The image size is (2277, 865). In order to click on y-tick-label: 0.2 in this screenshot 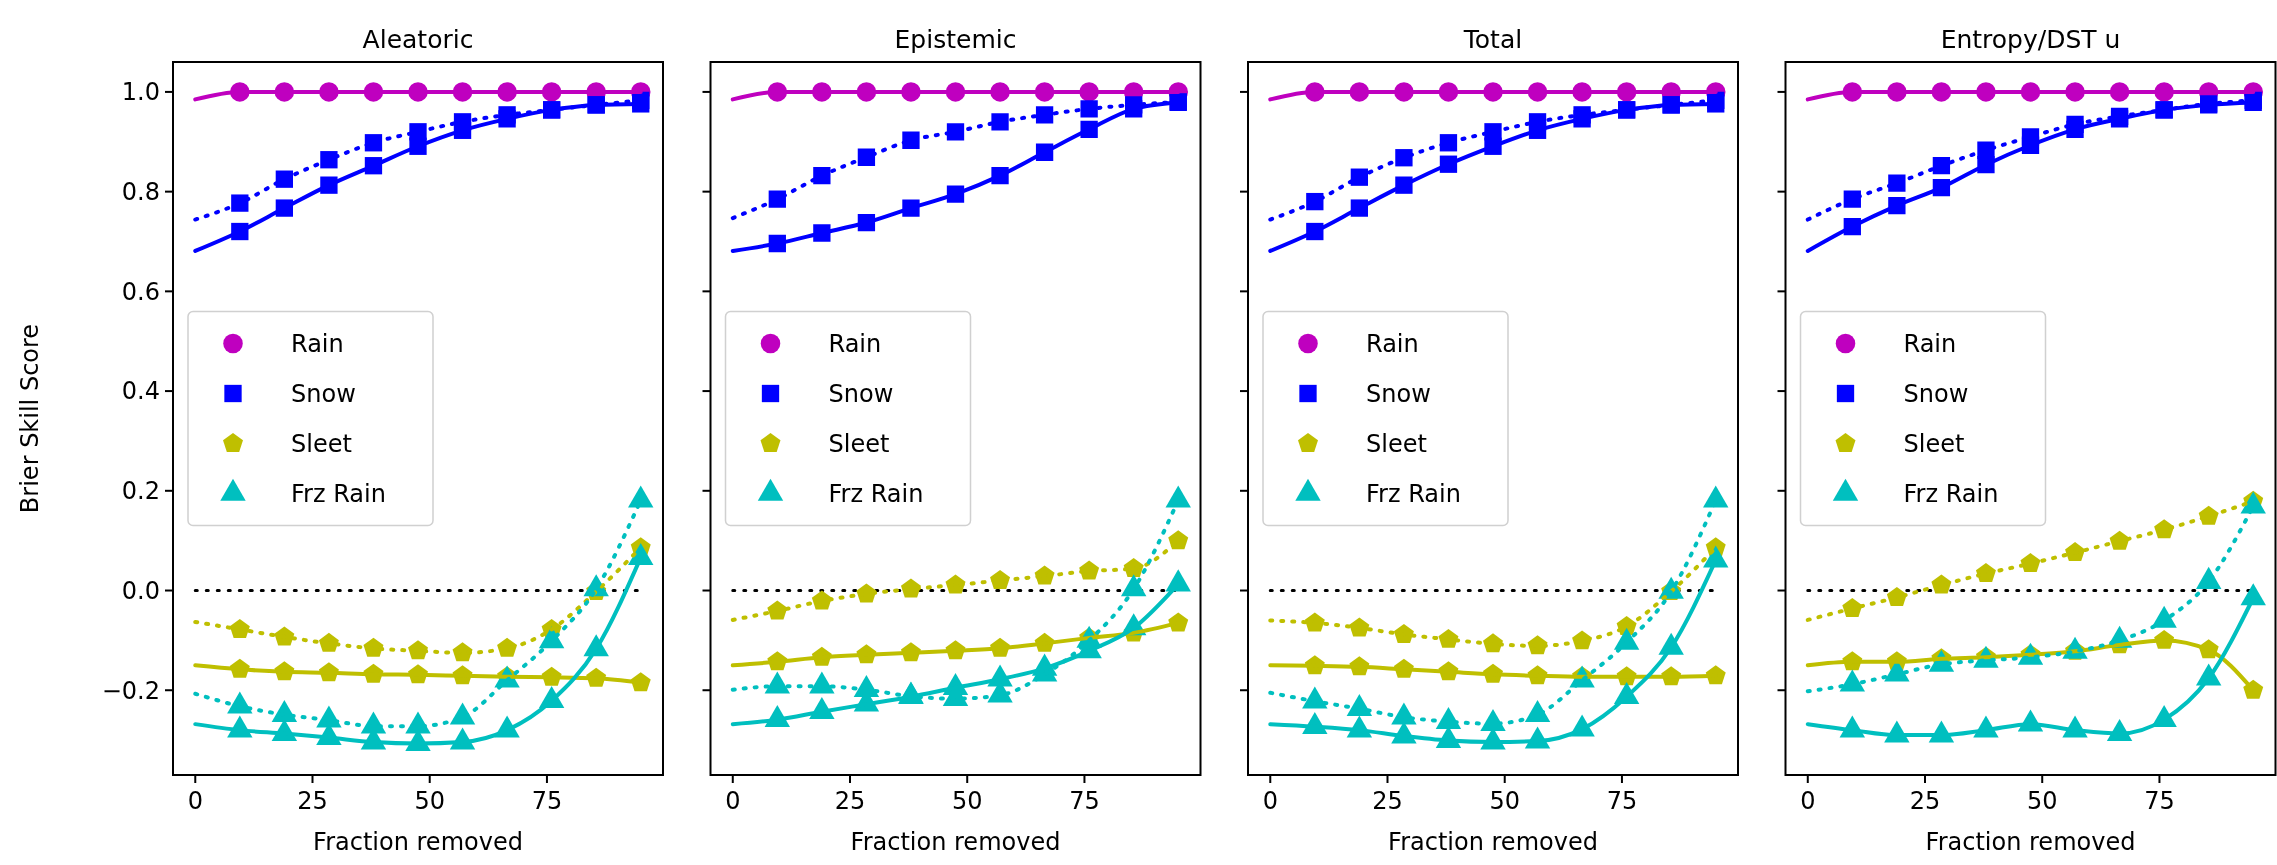, I will do `click(140, 491)`.